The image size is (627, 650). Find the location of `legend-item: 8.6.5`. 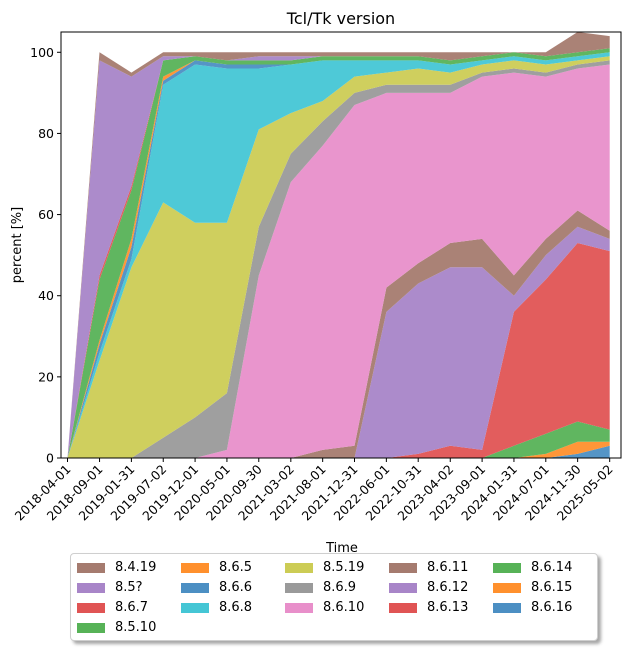

legend-item: 8.6.5 is located at coordinates (233, 568).